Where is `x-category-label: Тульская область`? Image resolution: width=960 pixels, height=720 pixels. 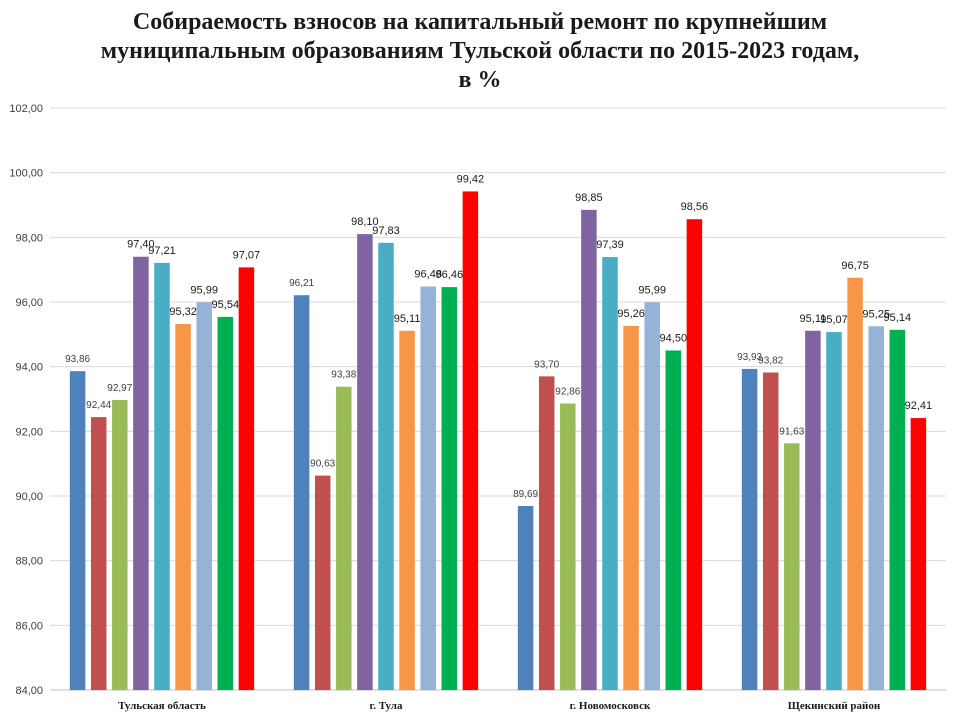
x-category-label: Тульская область is located at coordinates (162, 706).